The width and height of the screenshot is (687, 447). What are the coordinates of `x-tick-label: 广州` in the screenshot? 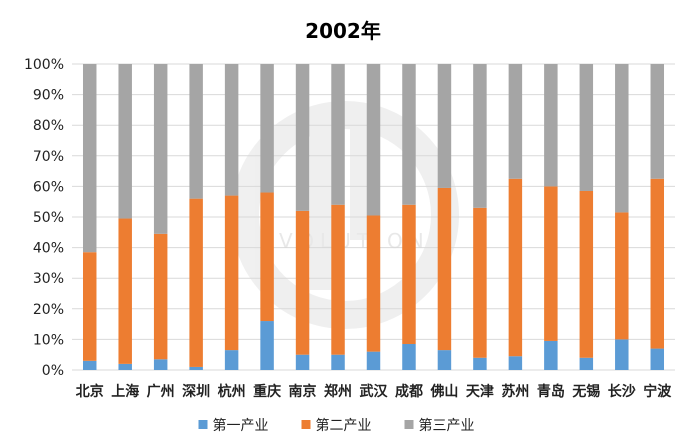 It's located at (161, 391).